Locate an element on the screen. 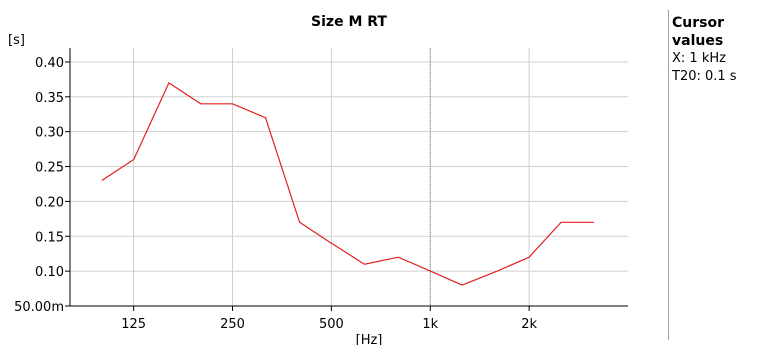 The height and width of the screenshot is (345, 780). cursor-values-title: Cursor values is located at coordinates (698, 32).